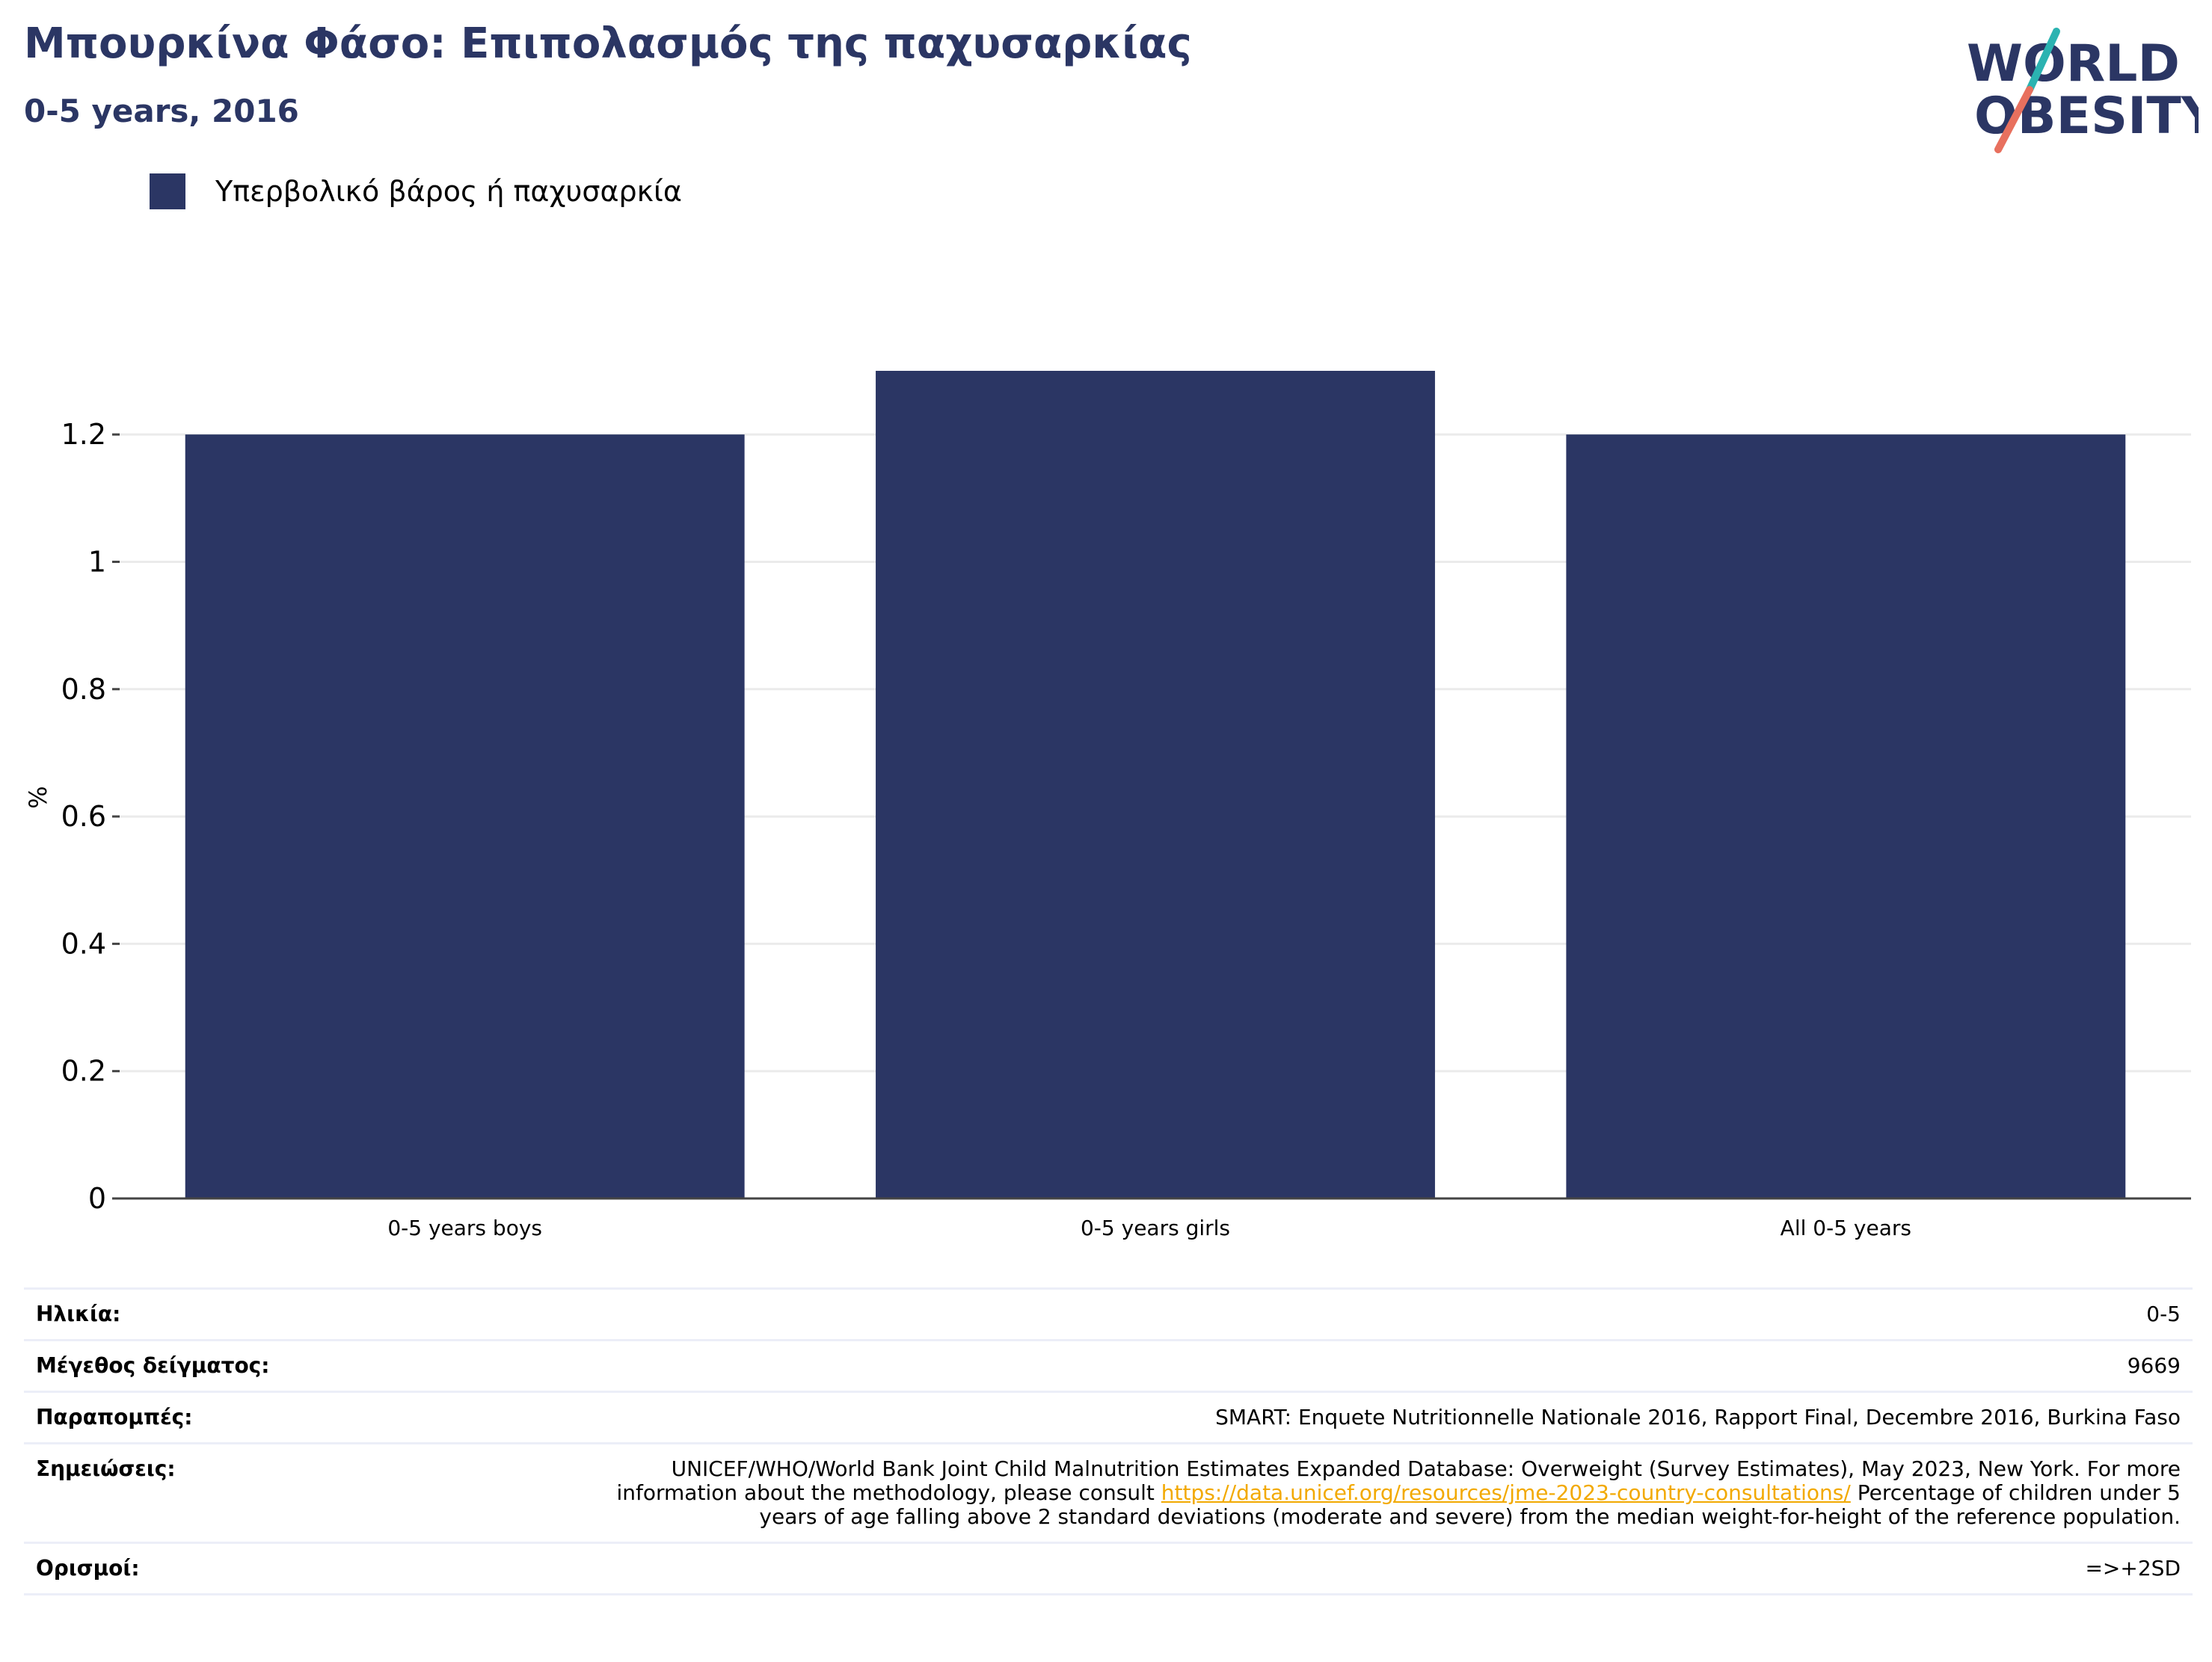 Image resolution: width=2212 pixels, height=1662 pixels. Describe the element at coordinates (2163, 1314) in the screenshot. I see `age-value: 0-5` at that location.